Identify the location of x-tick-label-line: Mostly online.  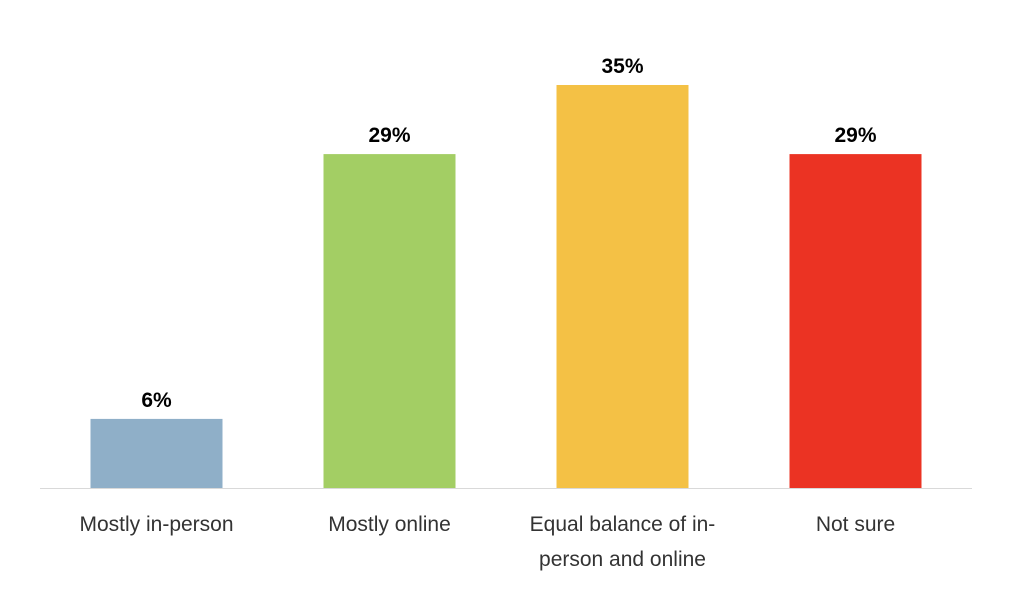
(389, 524).